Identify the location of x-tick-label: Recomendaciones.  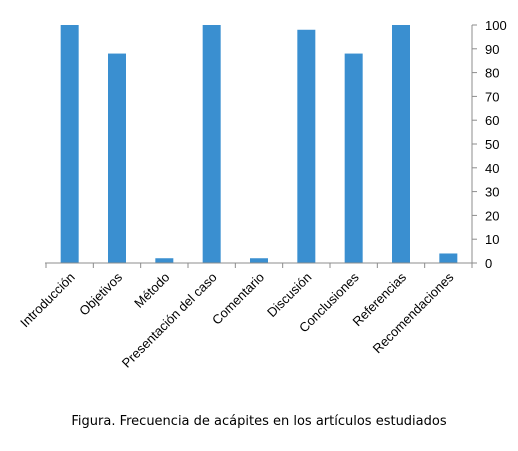
(413, 312).